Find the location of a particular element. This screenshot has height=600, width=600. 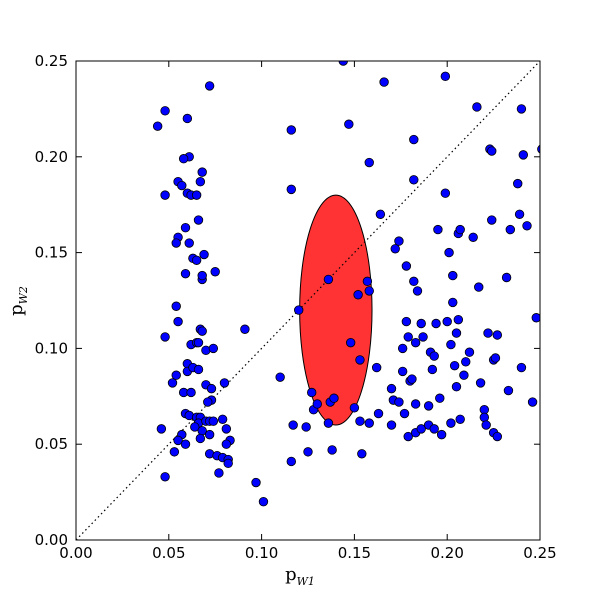

x-tick-label: 0.20 is located at coordinates (446, 553).